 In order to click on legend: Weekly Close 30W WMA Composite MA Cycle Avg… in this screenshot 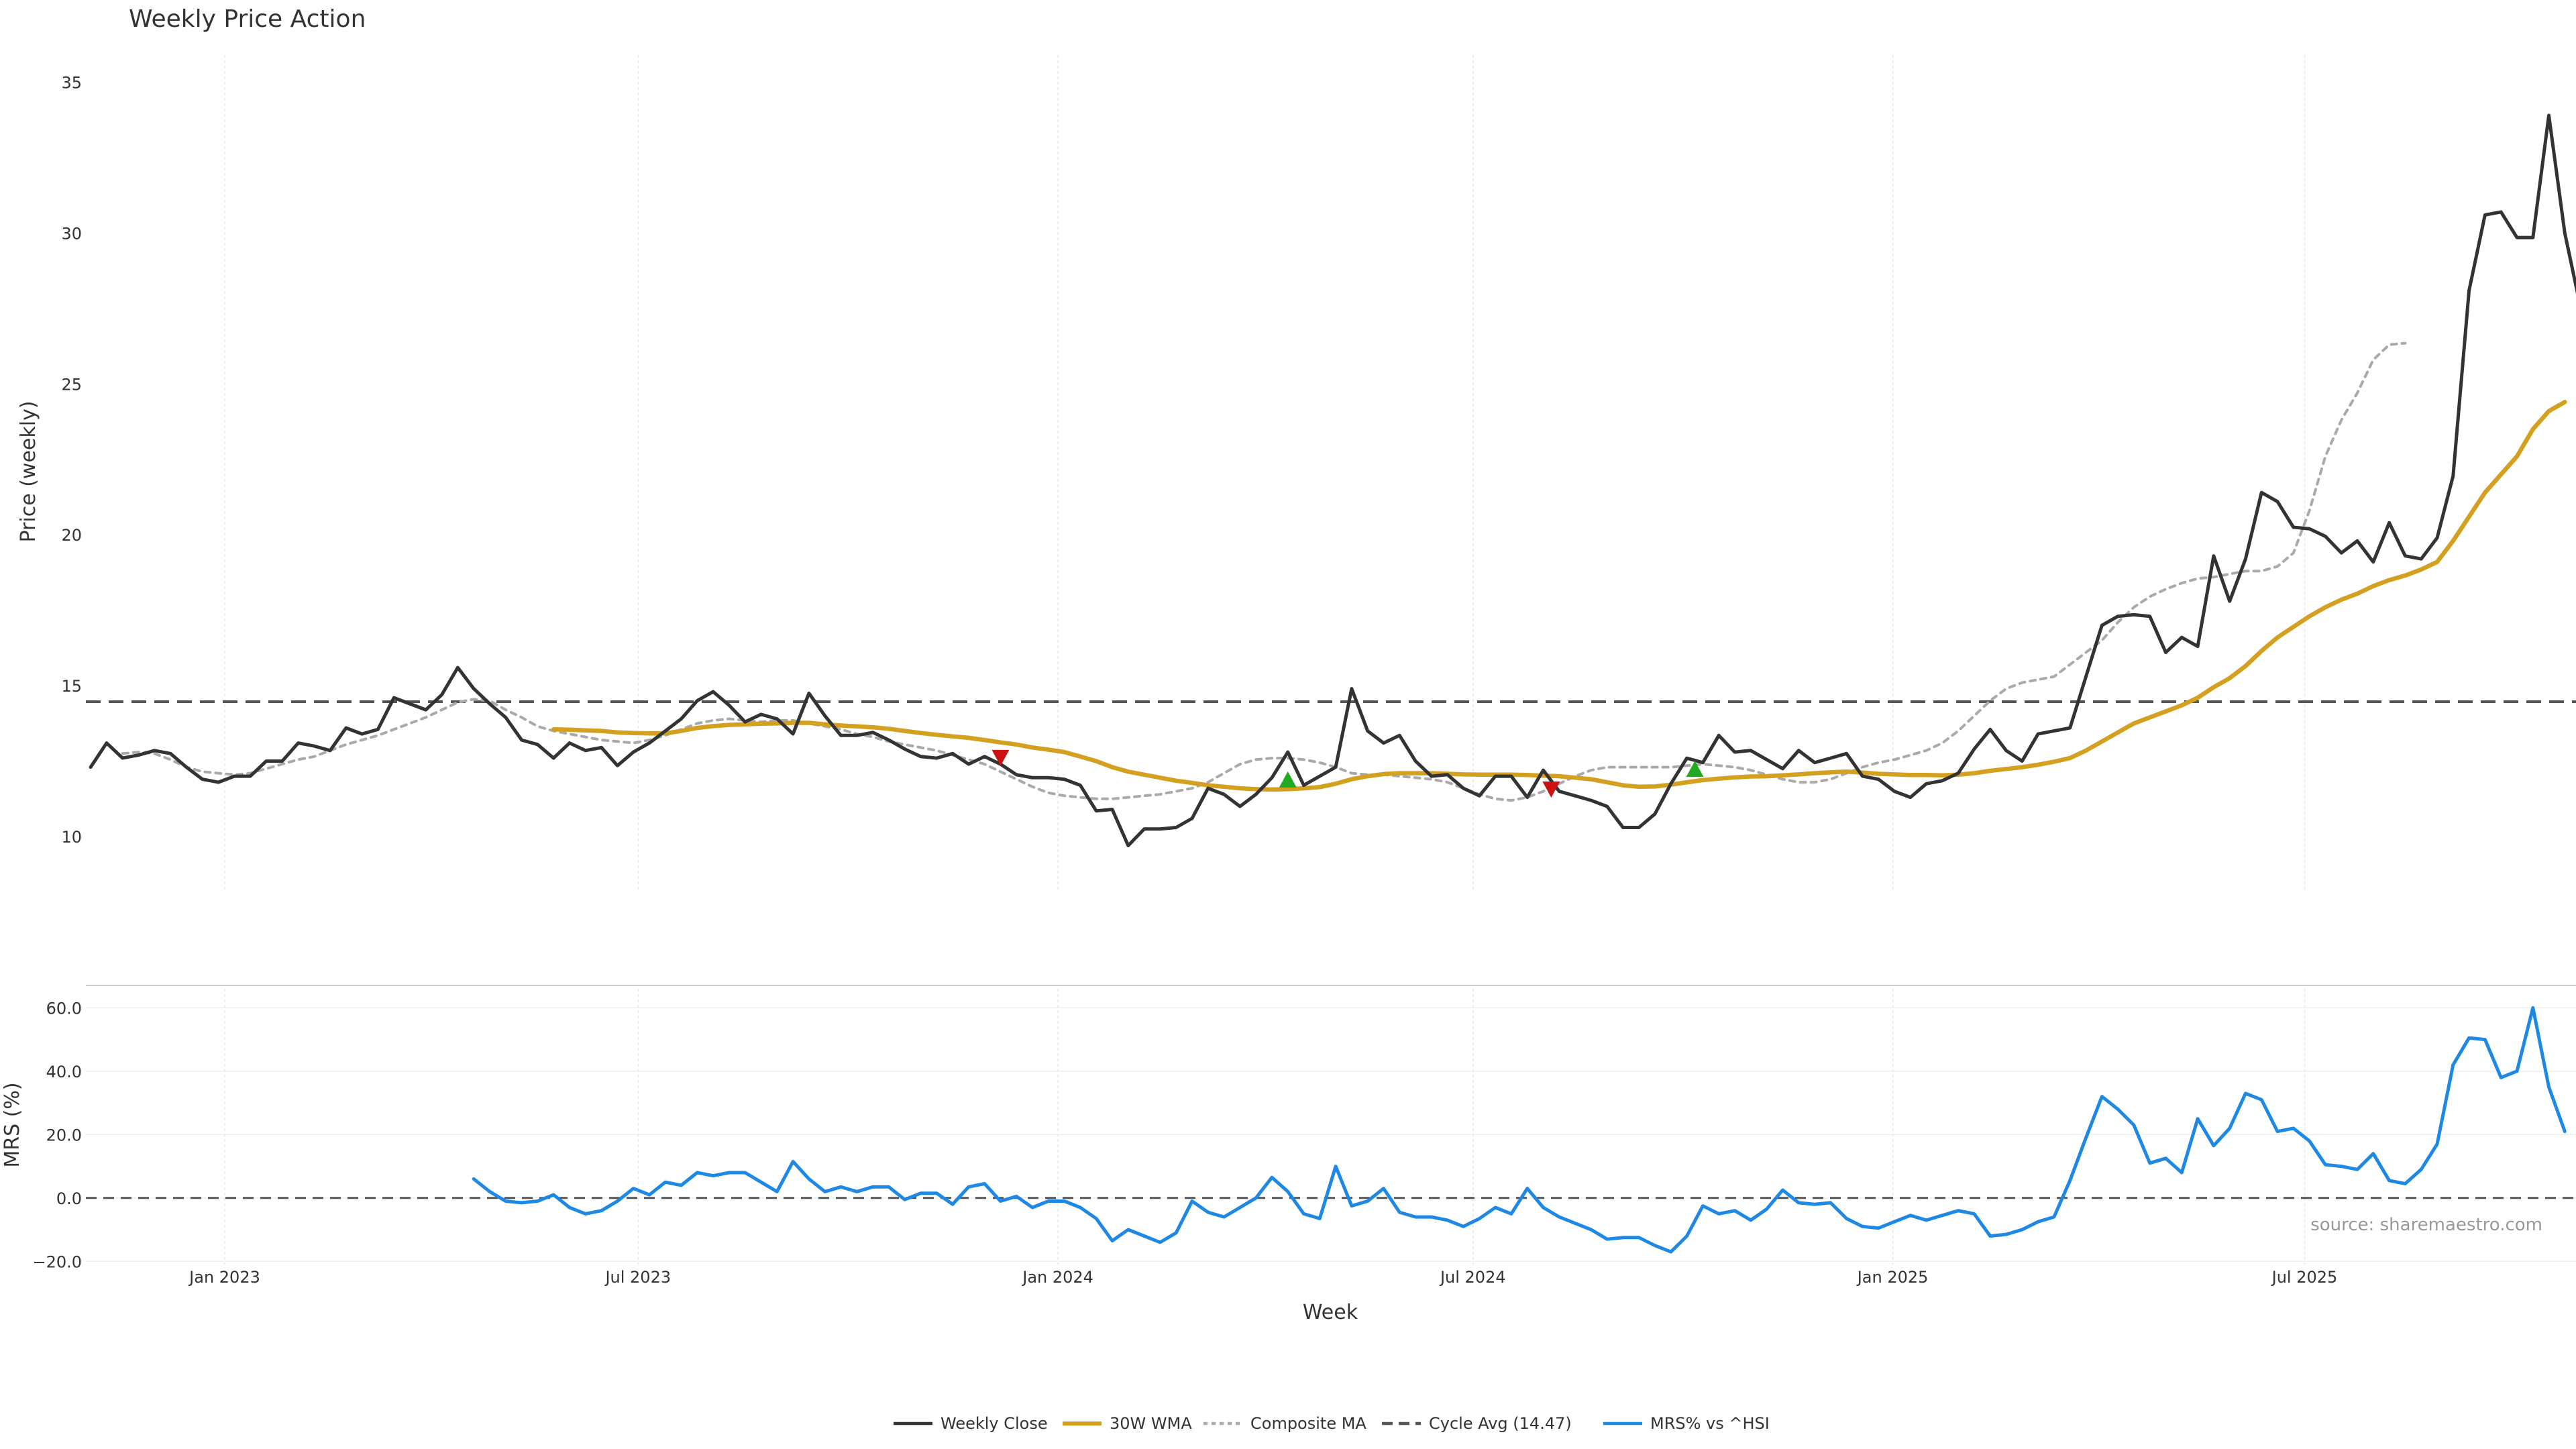, I will do `click(1332, 1423)`.